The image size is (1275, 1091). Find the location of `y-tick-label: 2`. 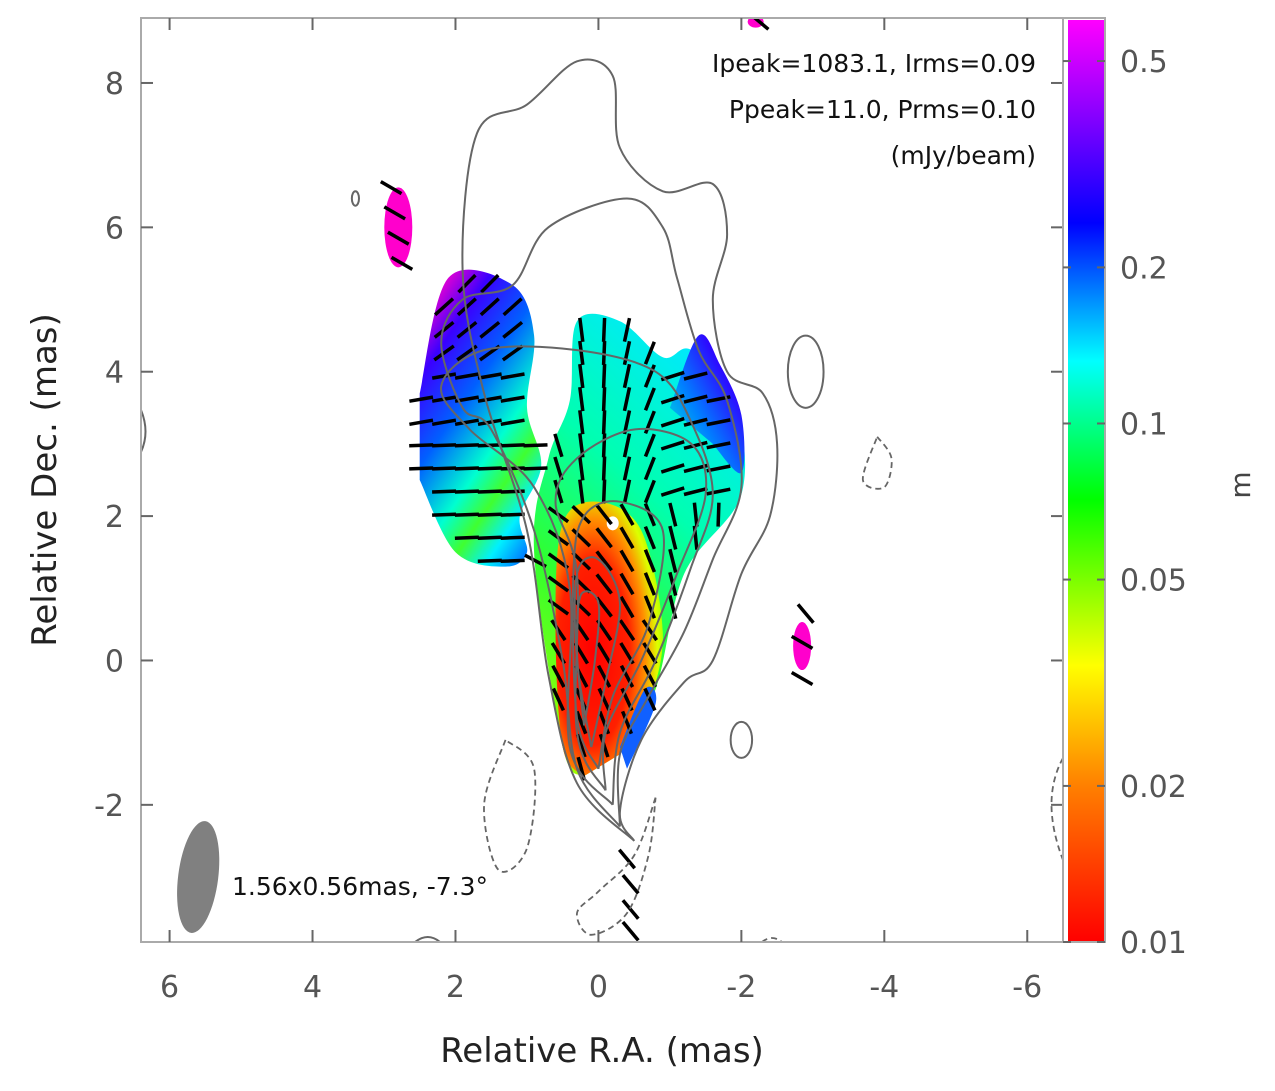

y-tick-label: 2 is located at coordinates (114, 517).